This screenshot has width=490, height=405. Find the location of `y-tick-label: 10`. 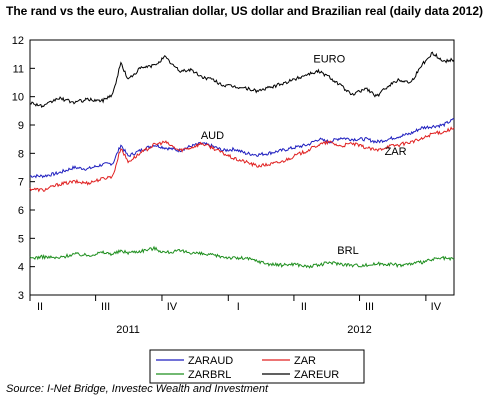

y-tick-label: 10 is located at coordinates (18, 98).